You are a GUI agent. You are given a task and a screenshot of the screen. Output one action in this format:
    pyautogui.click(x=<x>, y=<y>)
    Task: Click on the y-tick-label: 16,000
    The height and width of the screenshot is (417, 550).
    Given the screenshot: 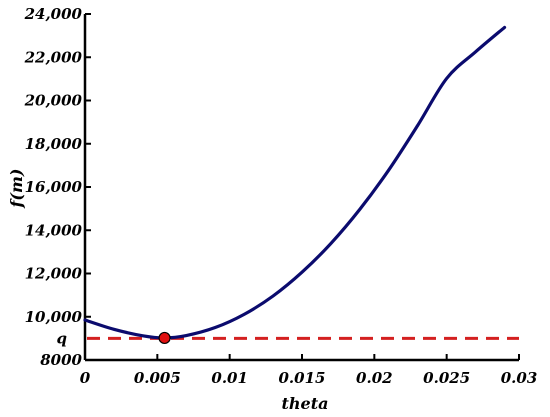 What is the action you would take?
    pyautogui.click(x=54, y=187)
    